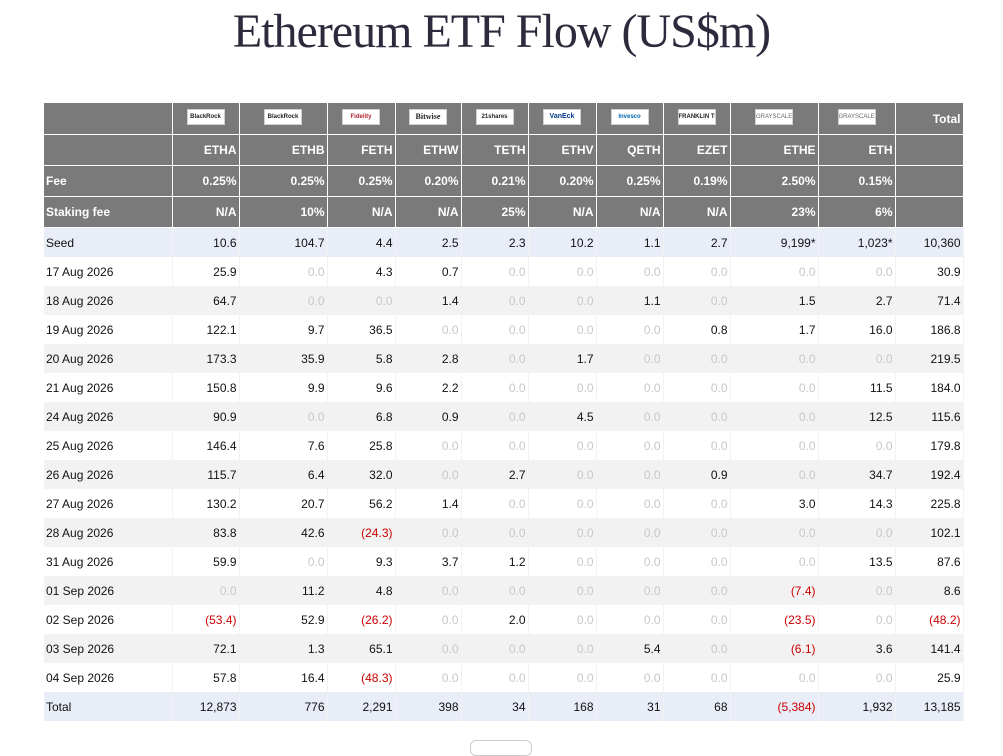  Describe the element at coordinates (428, 150) in the screenshot. I see `ticker-cell: ETHW` at that location.